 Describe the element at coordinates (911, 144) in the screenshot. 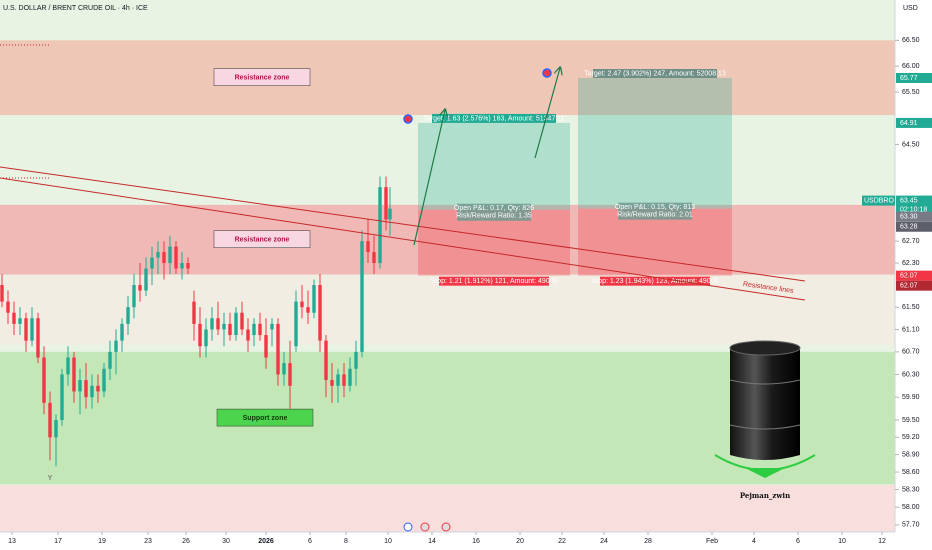

I see `y-tick-label: 64.50` at that location.